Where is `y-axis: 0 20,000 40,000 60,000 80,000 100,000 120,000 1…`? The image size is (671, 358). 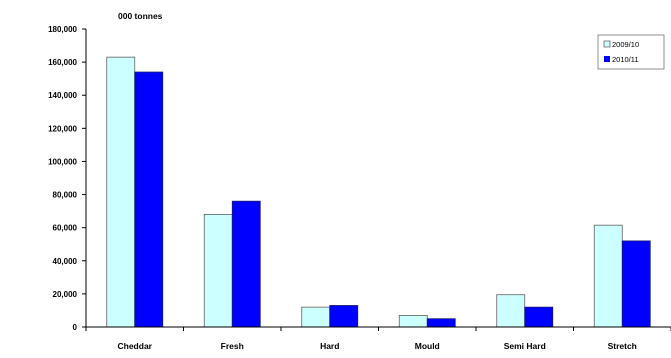 y-axis: 0 20,000 40,000 60,000 80,000 100,000 120,000 1… is located at coordinates (67, 178).